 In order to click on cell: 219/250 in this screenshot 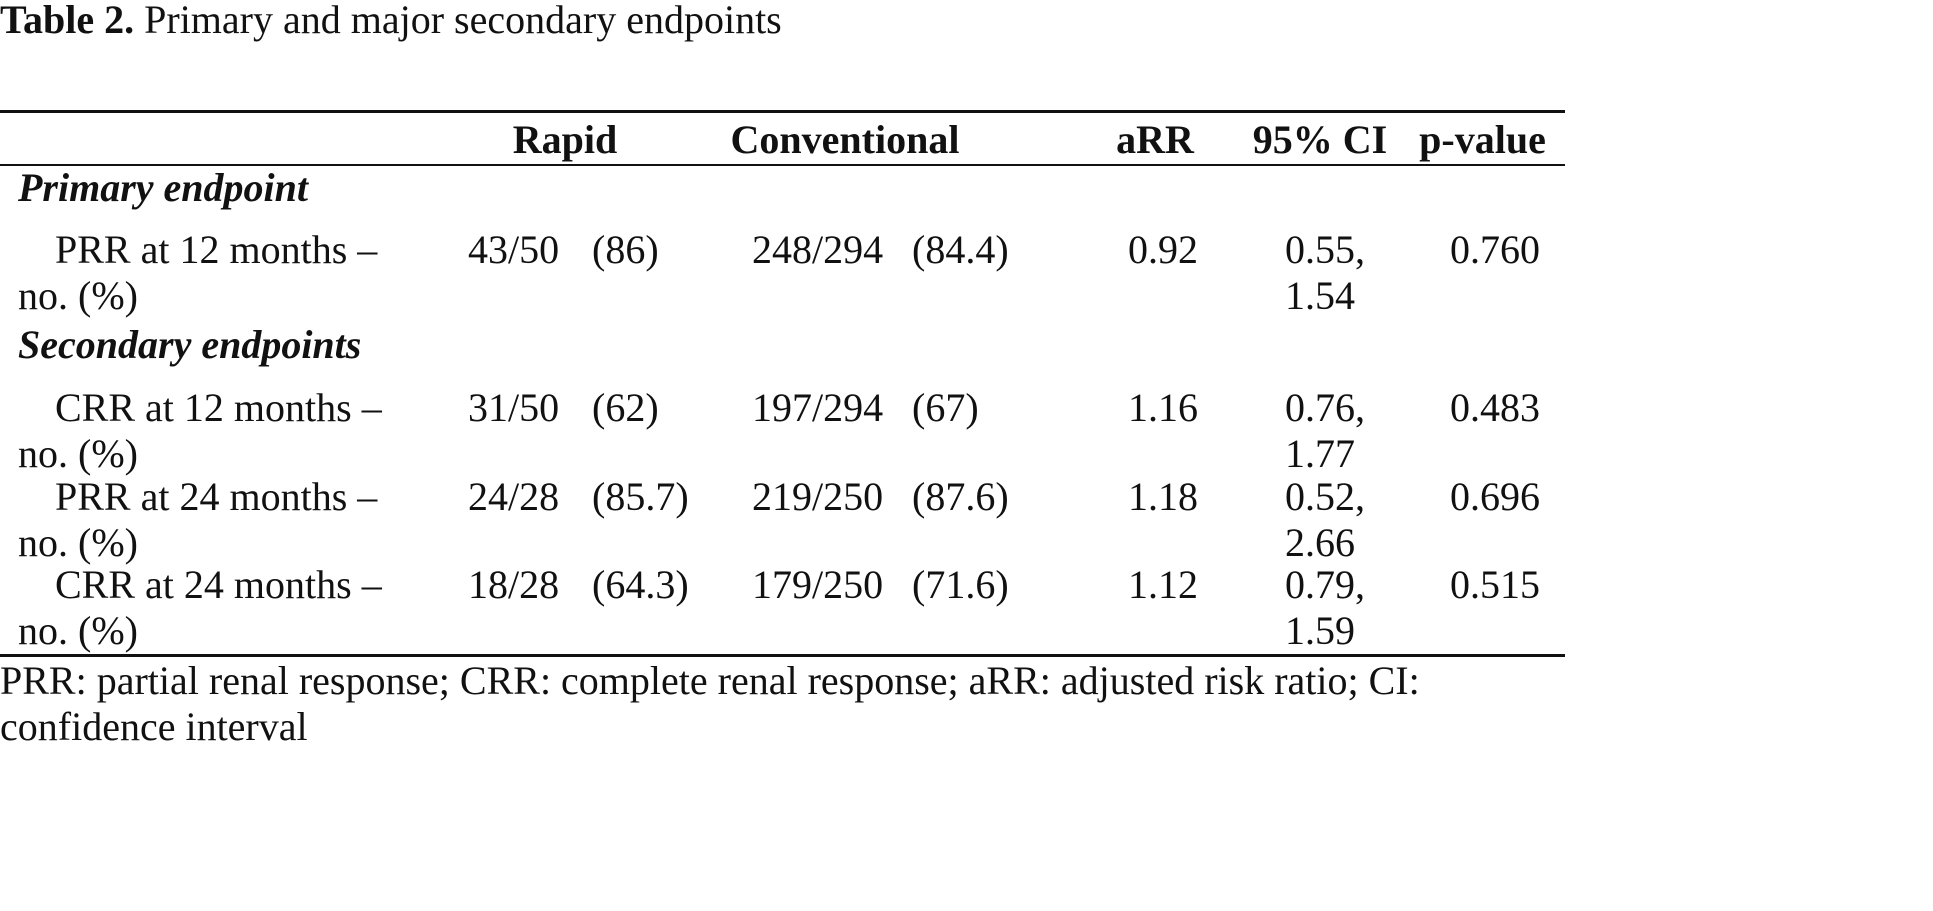, I will do `click(818, 496)`.